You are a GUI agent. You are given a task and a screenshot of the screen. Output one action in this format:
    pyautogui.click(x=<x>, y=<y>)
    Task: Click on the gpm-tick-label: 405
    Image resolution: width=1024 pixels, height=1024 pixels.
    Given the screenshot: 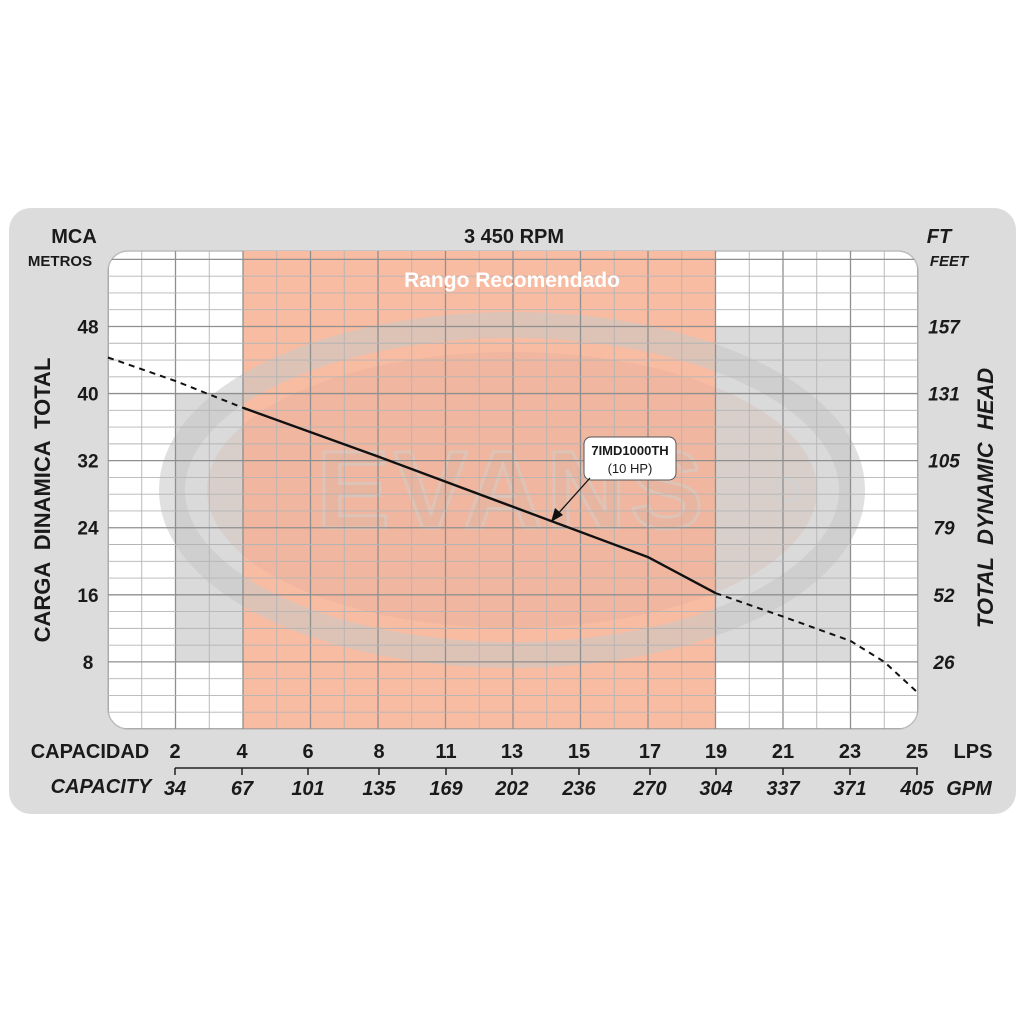 What is the action you would take?
    pyautogui.click(x=916, y=789)
    